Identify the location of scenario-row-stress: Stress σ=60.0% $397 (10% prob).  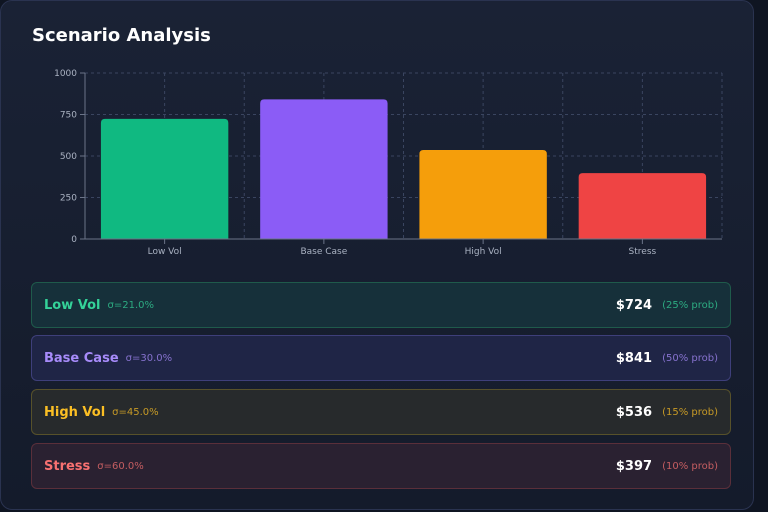
(381, 466).